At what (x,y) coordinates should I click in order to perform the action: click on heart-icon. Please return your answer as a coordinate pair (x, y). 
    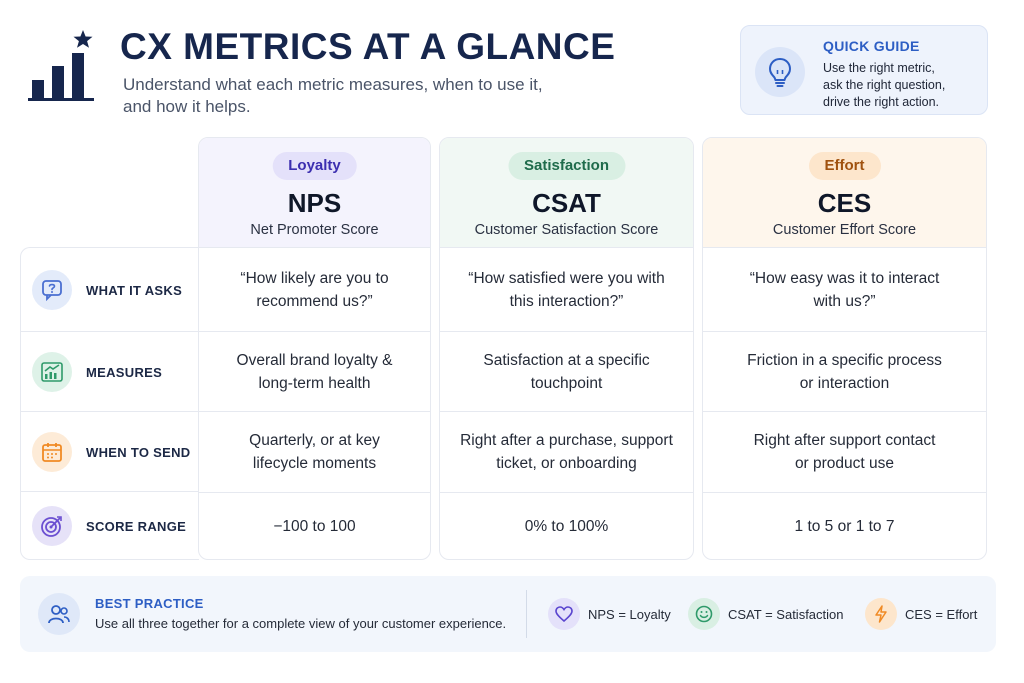
    Looking at the image, I should click on (564, 614).